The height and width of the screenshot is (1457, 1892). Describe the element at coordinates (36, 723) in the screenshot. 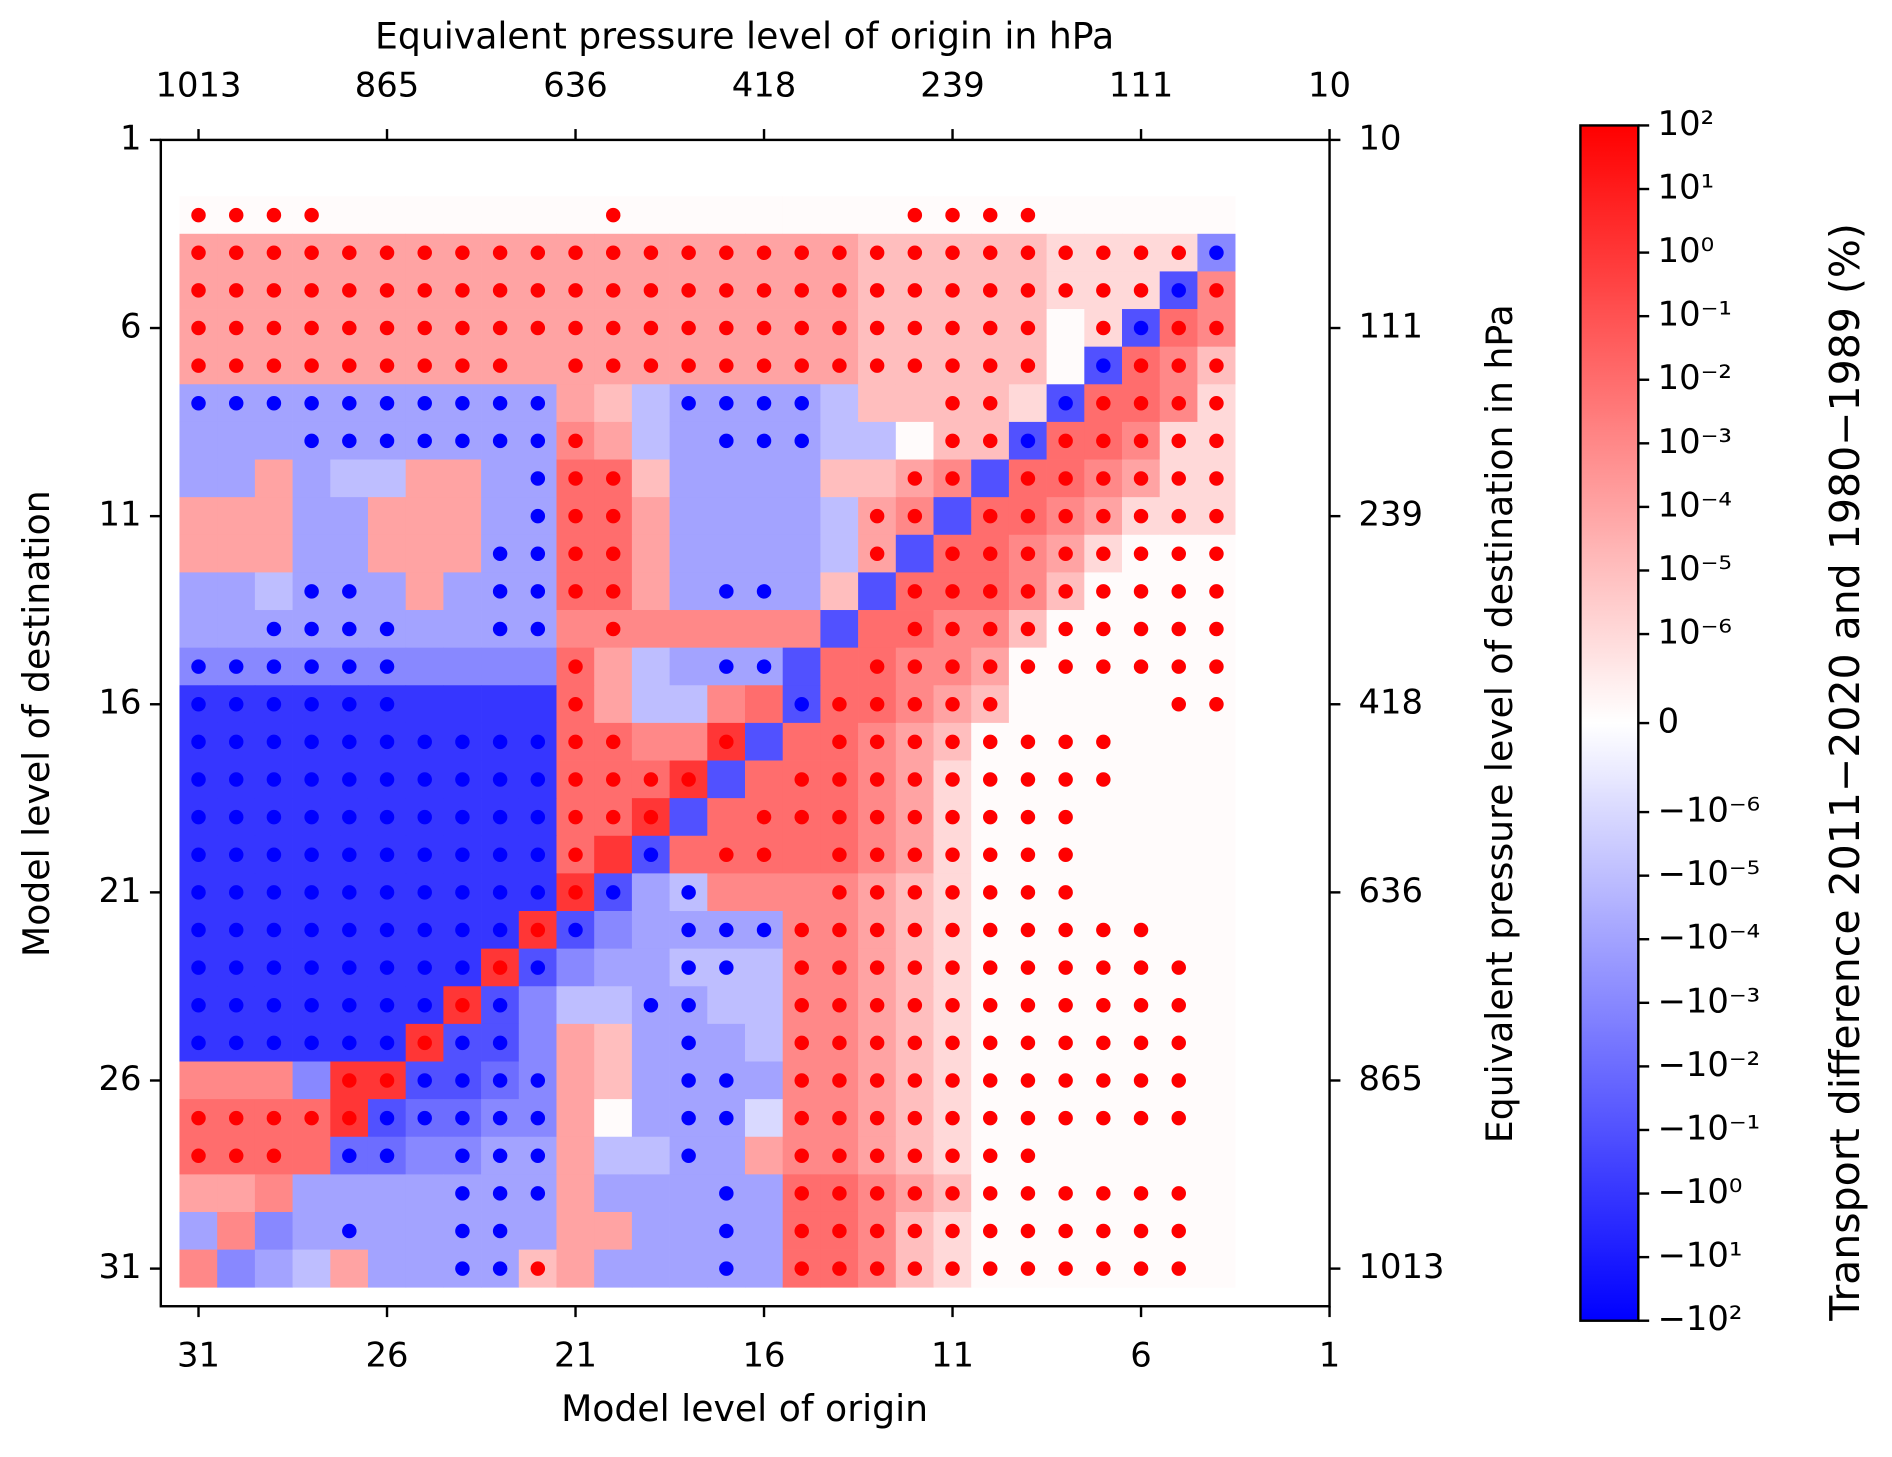

I see `y-axis-label: Model level of destination` at that location.